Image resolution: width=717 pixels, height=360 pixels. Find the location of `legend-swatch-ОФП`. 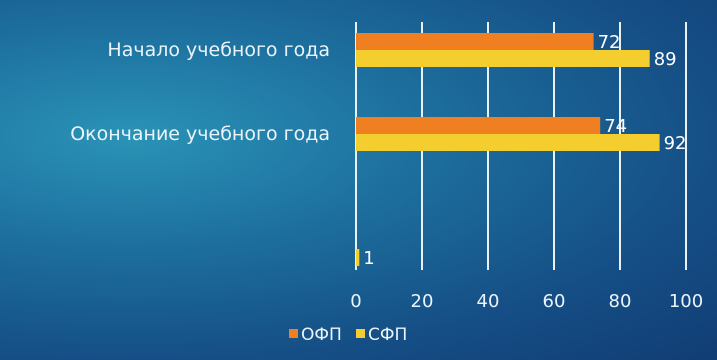

legend-swatch-ОФП is located at coordinates (293, 333).